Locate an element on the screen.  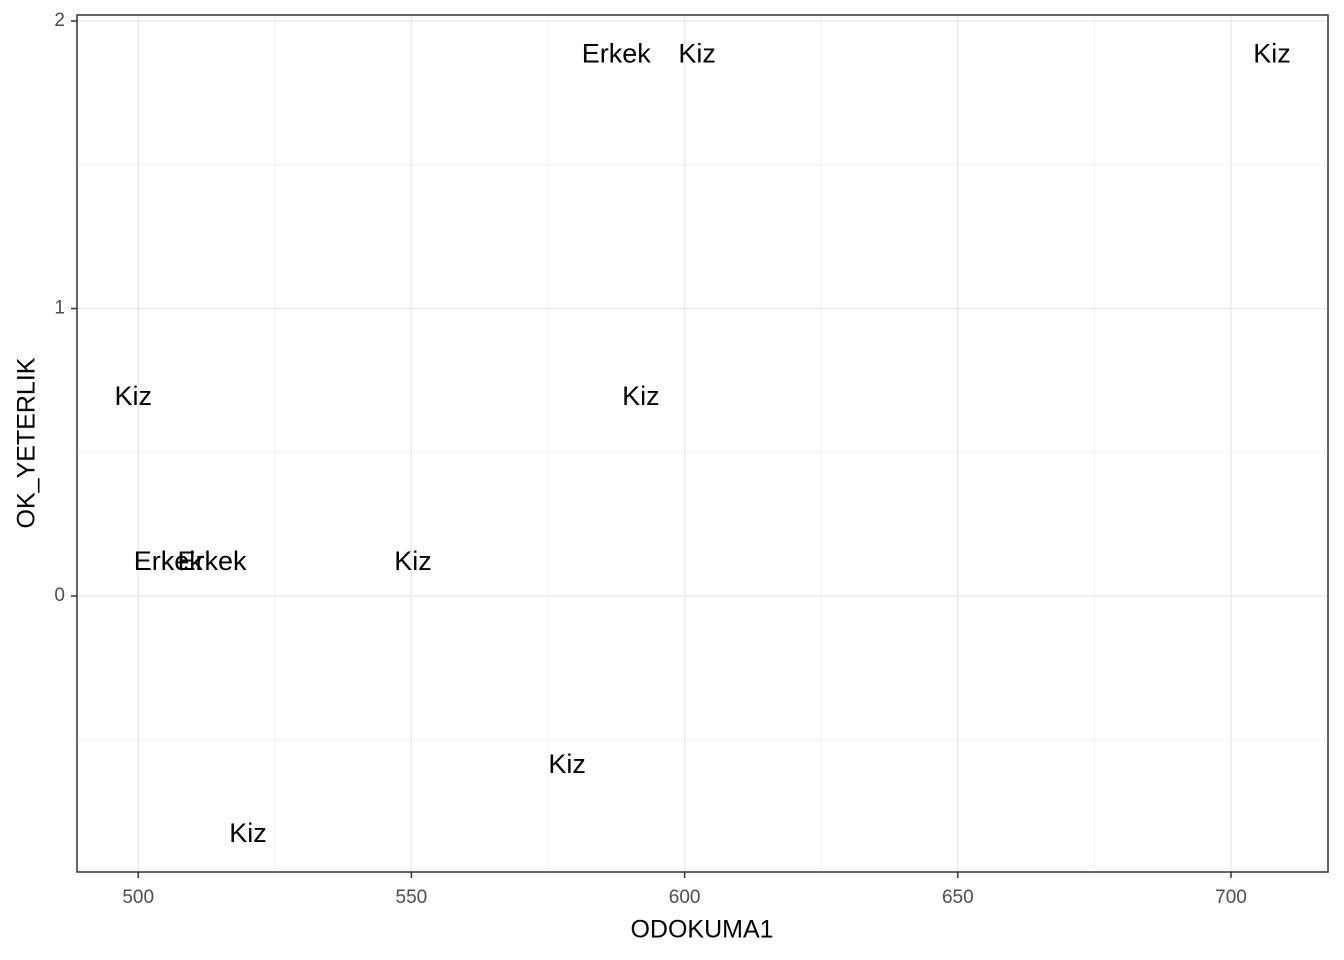
x-tick-label: 650 is located at coordinates (958, 897).